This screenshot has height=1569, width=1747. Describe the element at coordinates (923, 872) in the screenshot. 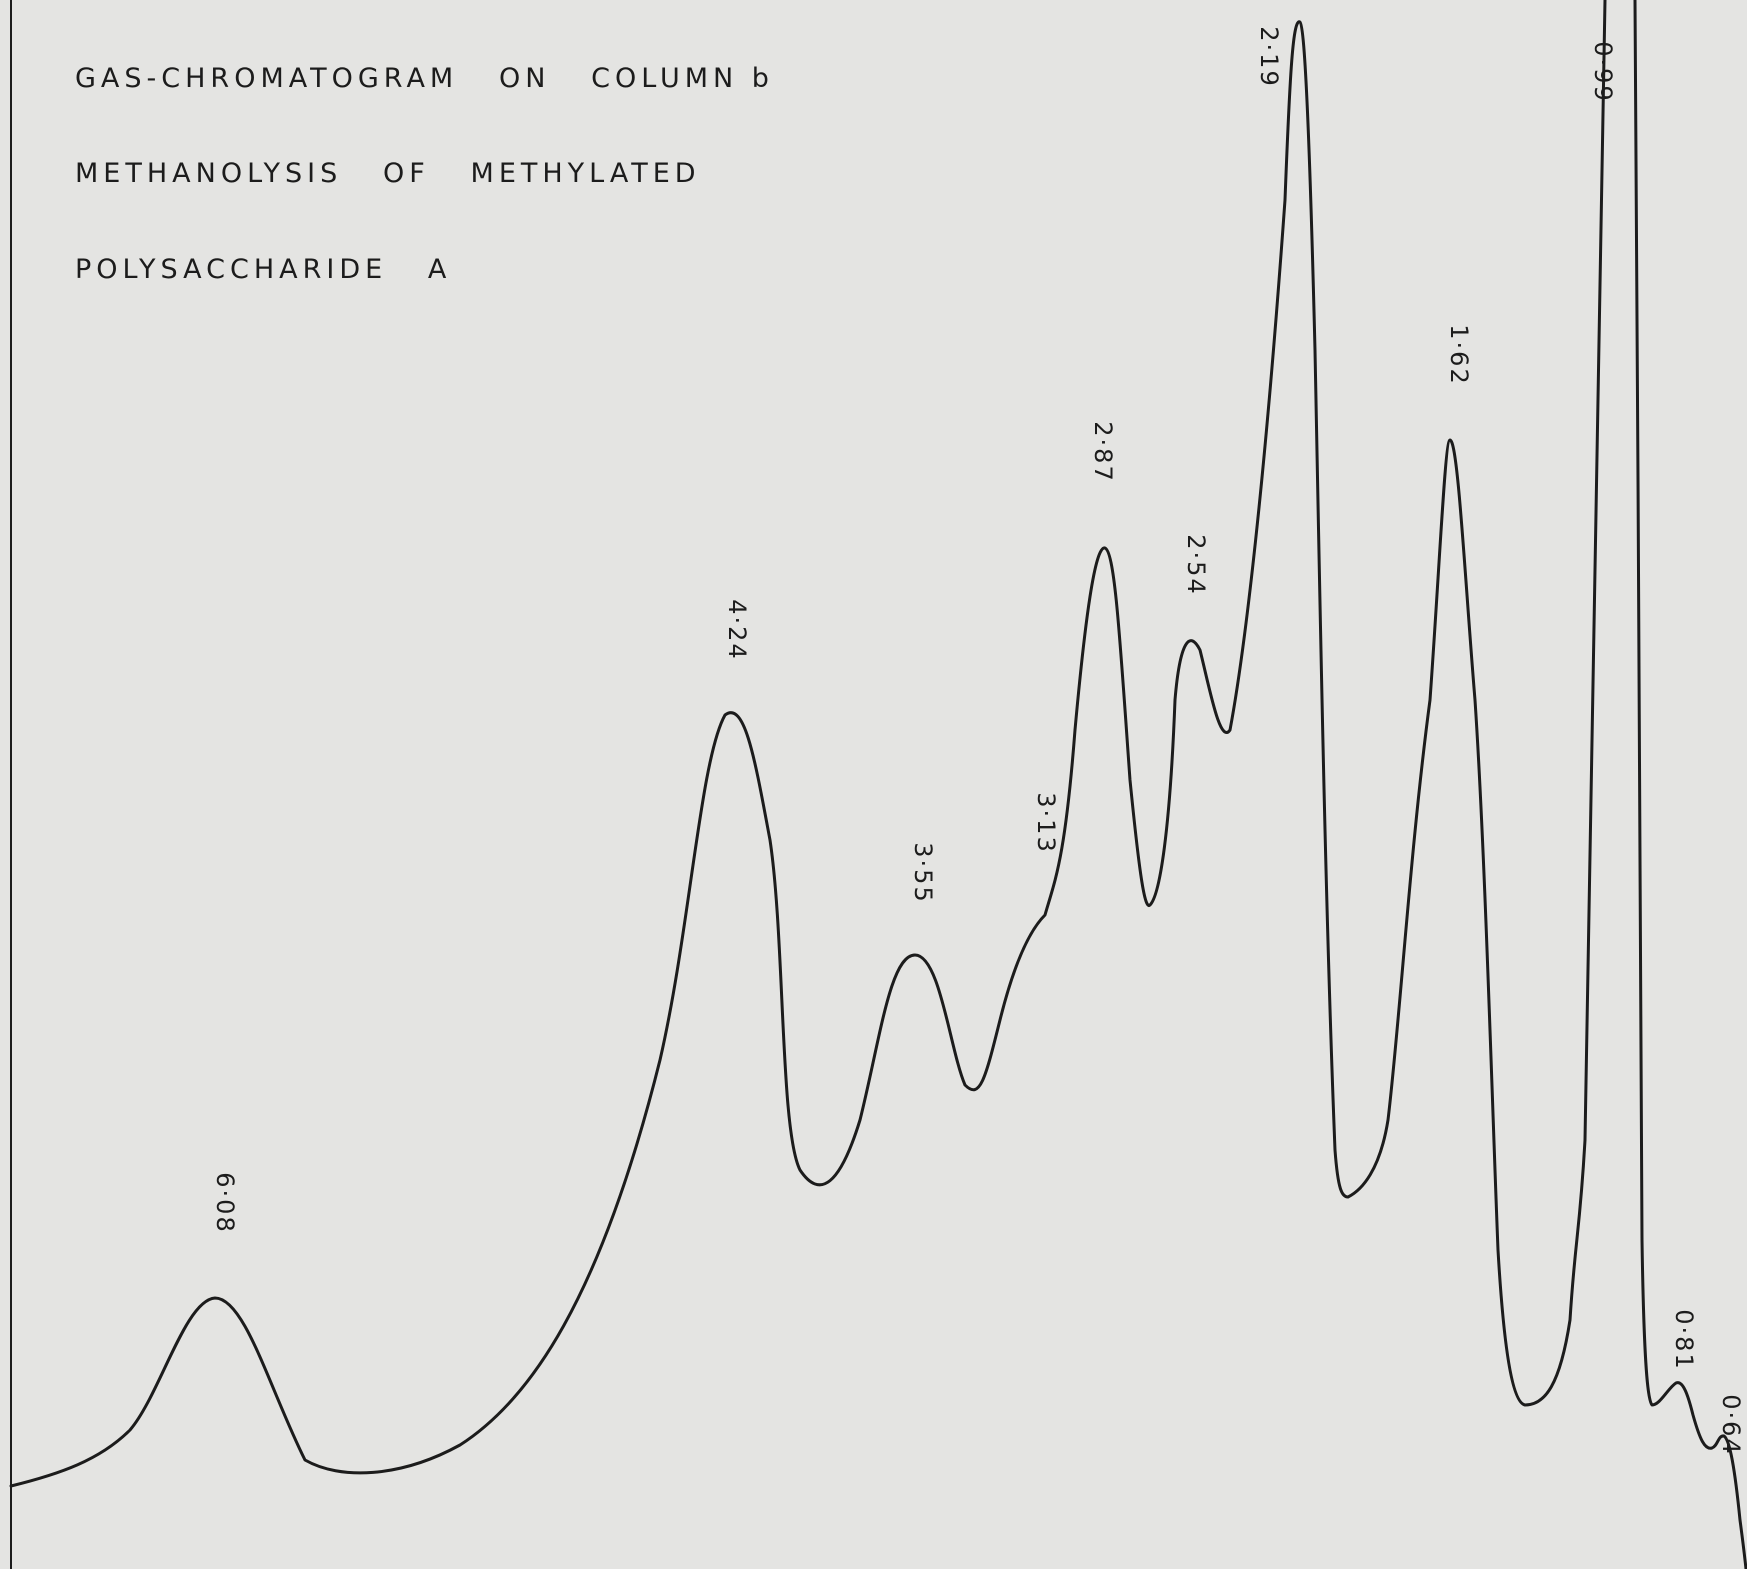

I see `peak-label: 3·55` at that location.